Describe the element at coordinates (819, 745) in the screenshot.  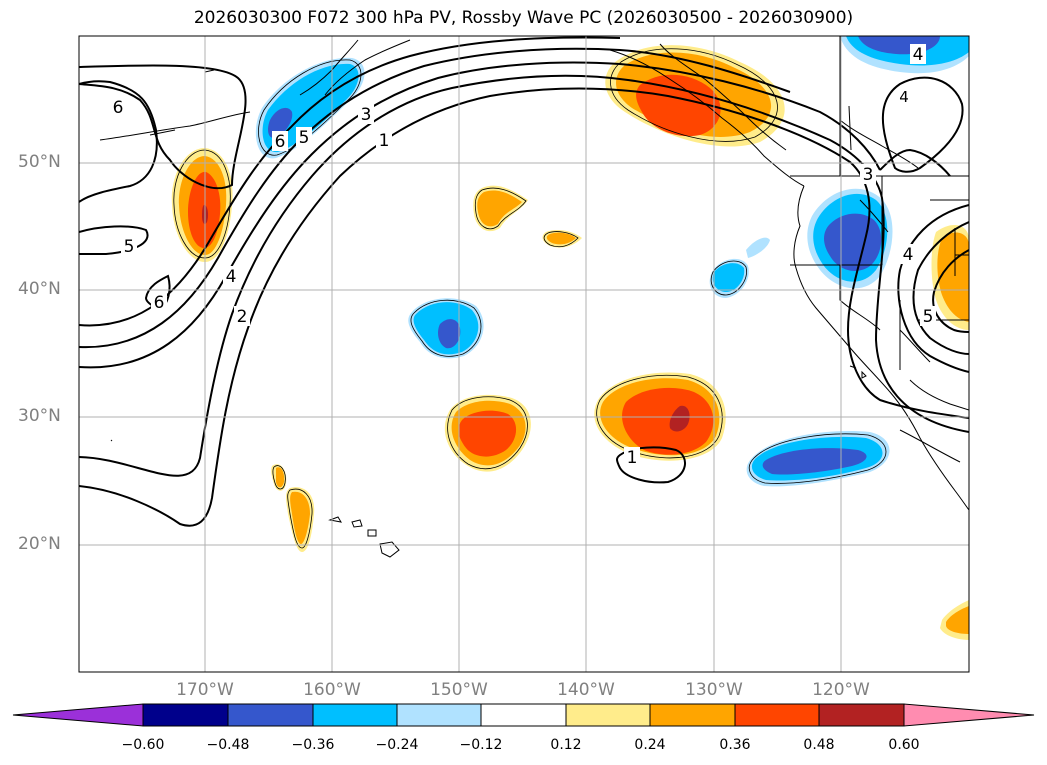
I see `colorbar-tick: 0.48` at that location.